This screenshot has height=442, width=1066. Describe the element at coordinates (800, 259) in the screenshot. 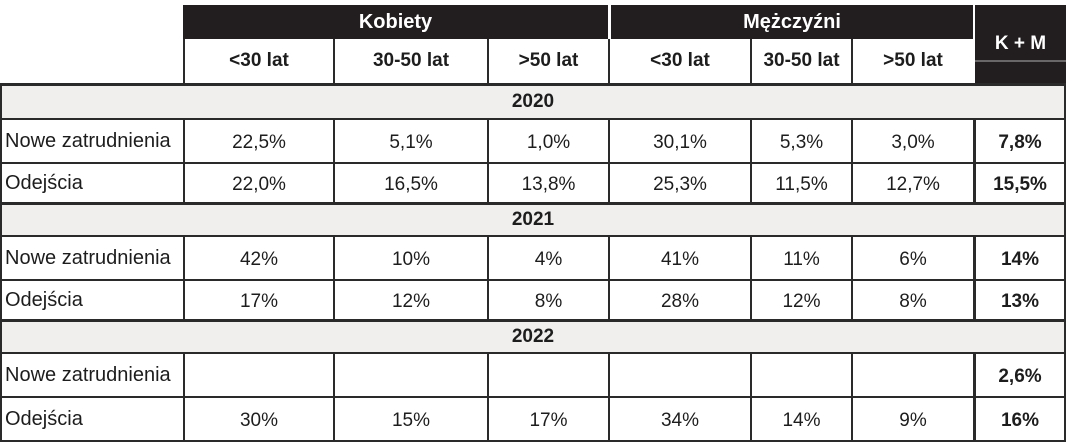

I see `value-cell: 11%` at that location.